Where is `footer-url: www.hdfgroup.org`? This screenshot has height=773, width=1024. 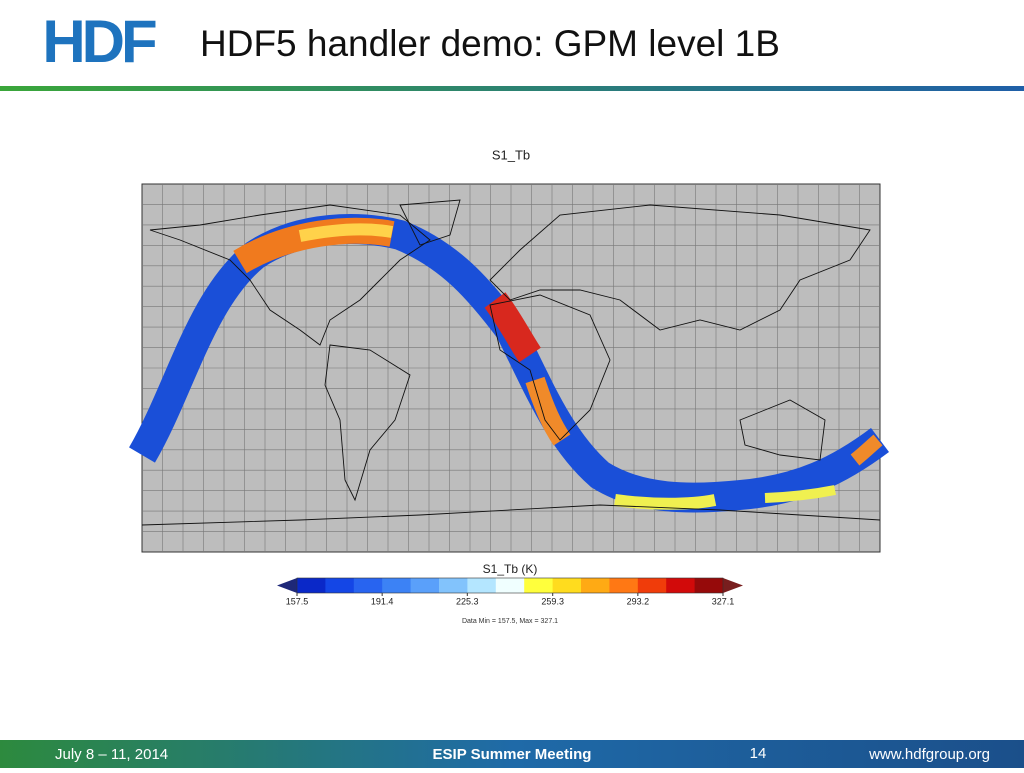
footer-url: www.hdfgroup.org is located at coordinates (929, 754).